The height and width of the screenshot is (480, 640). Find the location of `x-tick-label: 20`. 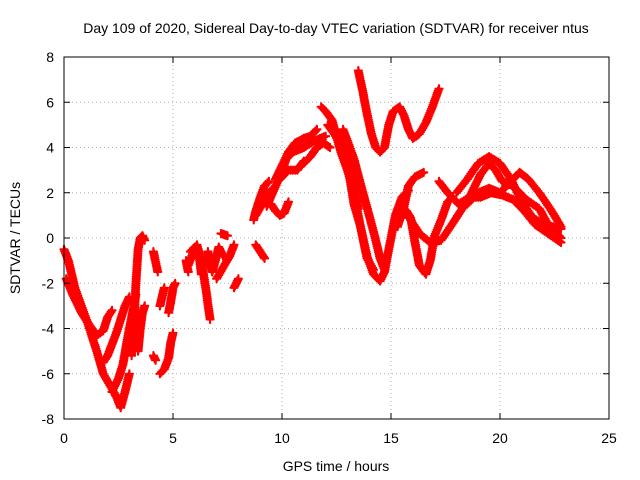

x-tick-label: 20 is located at coordinates (500, 438).